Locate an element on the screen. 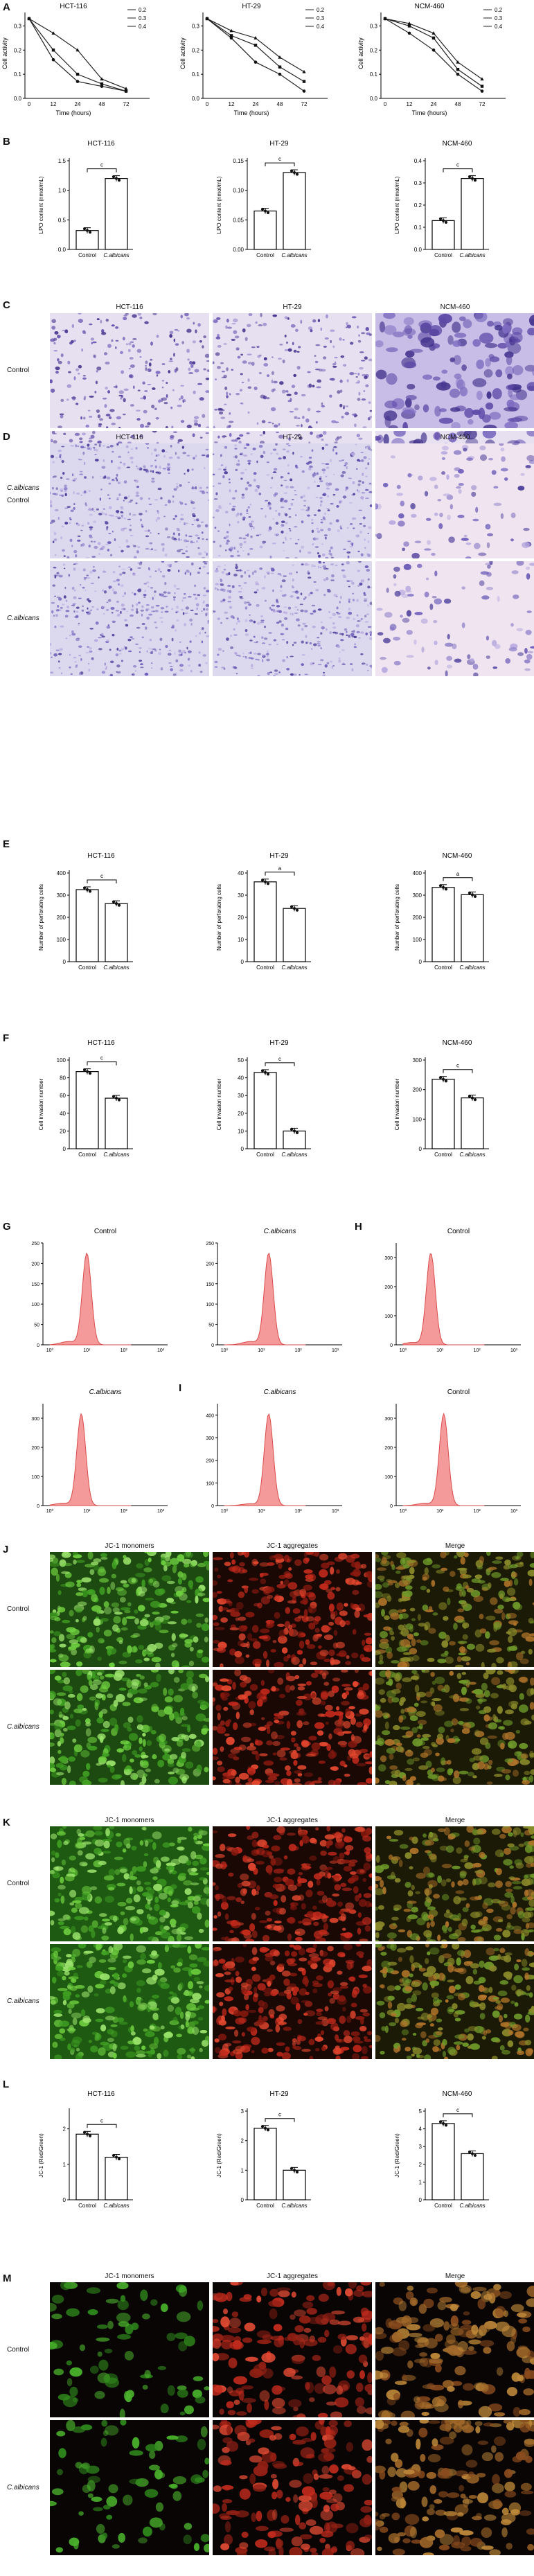  y-tick-label: 0.2 is located at coordinates (196, 50).